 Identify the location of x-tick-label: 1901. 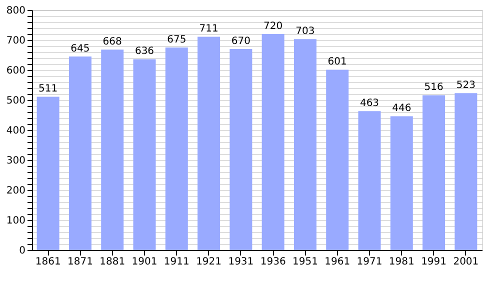
(145, 262).